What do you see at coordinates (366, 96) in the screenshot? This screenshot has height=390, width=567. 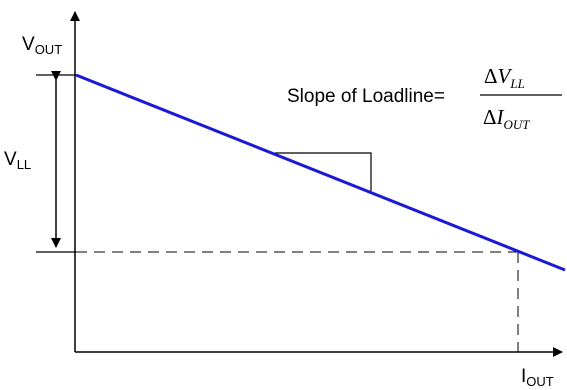 I see `slope-formula-prefix: Slope of Loadline=` at bounding box center [366, 96].